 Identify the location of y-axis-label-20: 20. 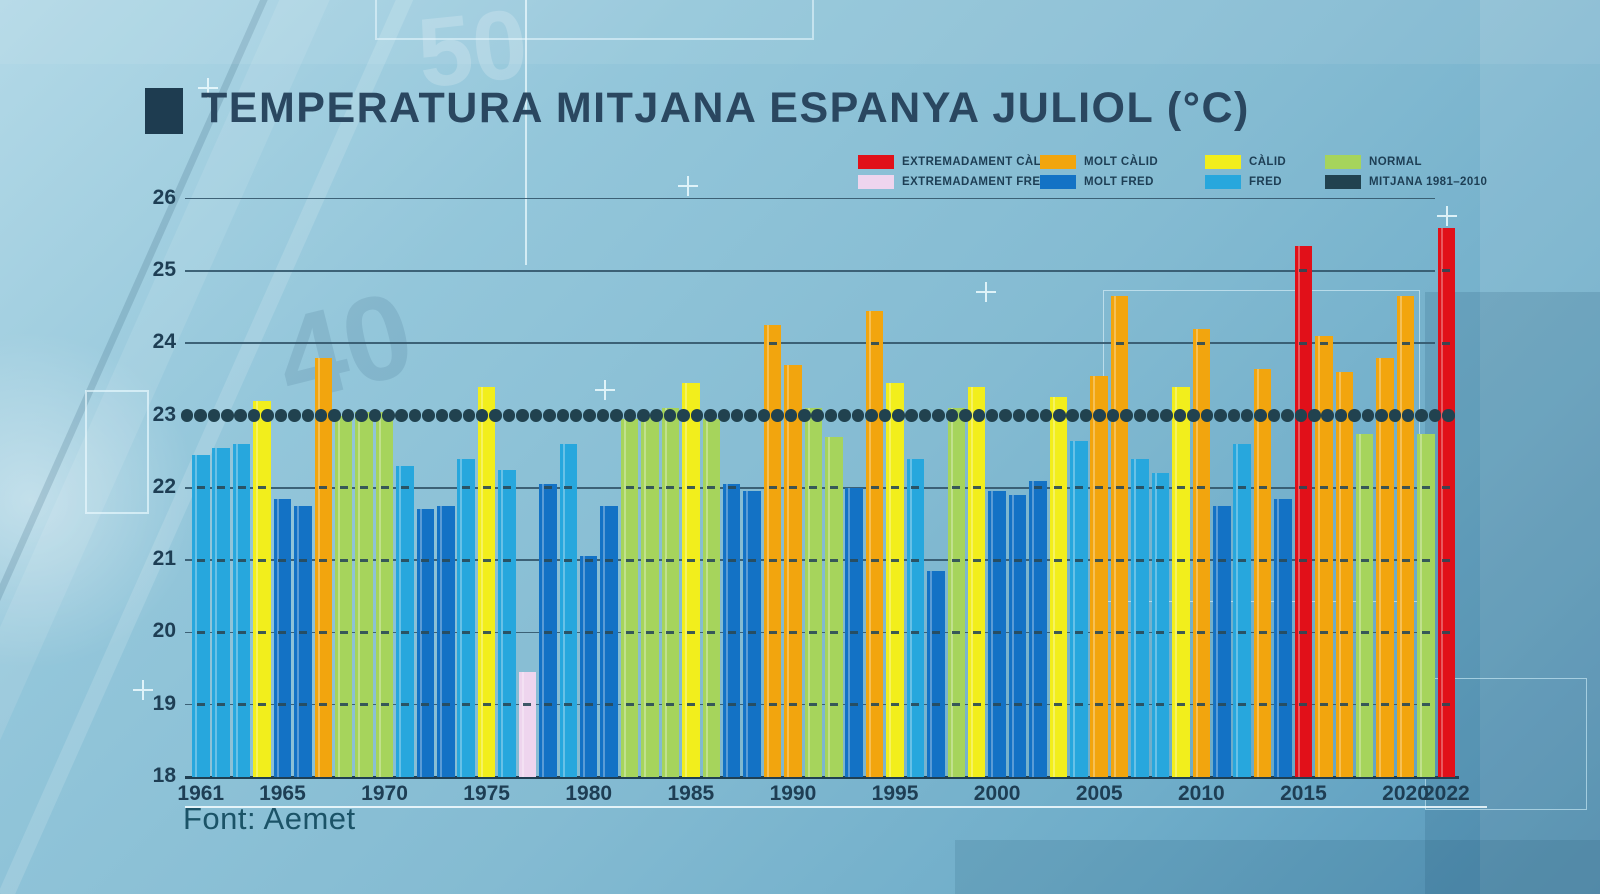
(164, 631).